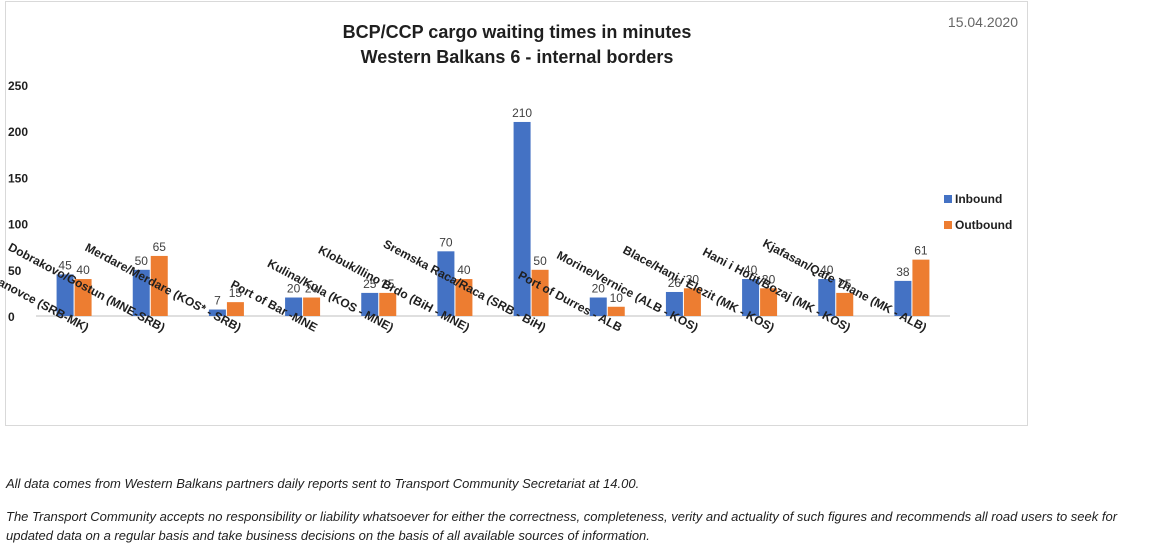  Describe the element at coordinates (983, 225) in the screenshot. I see `legend-label: Outbound` at that location.